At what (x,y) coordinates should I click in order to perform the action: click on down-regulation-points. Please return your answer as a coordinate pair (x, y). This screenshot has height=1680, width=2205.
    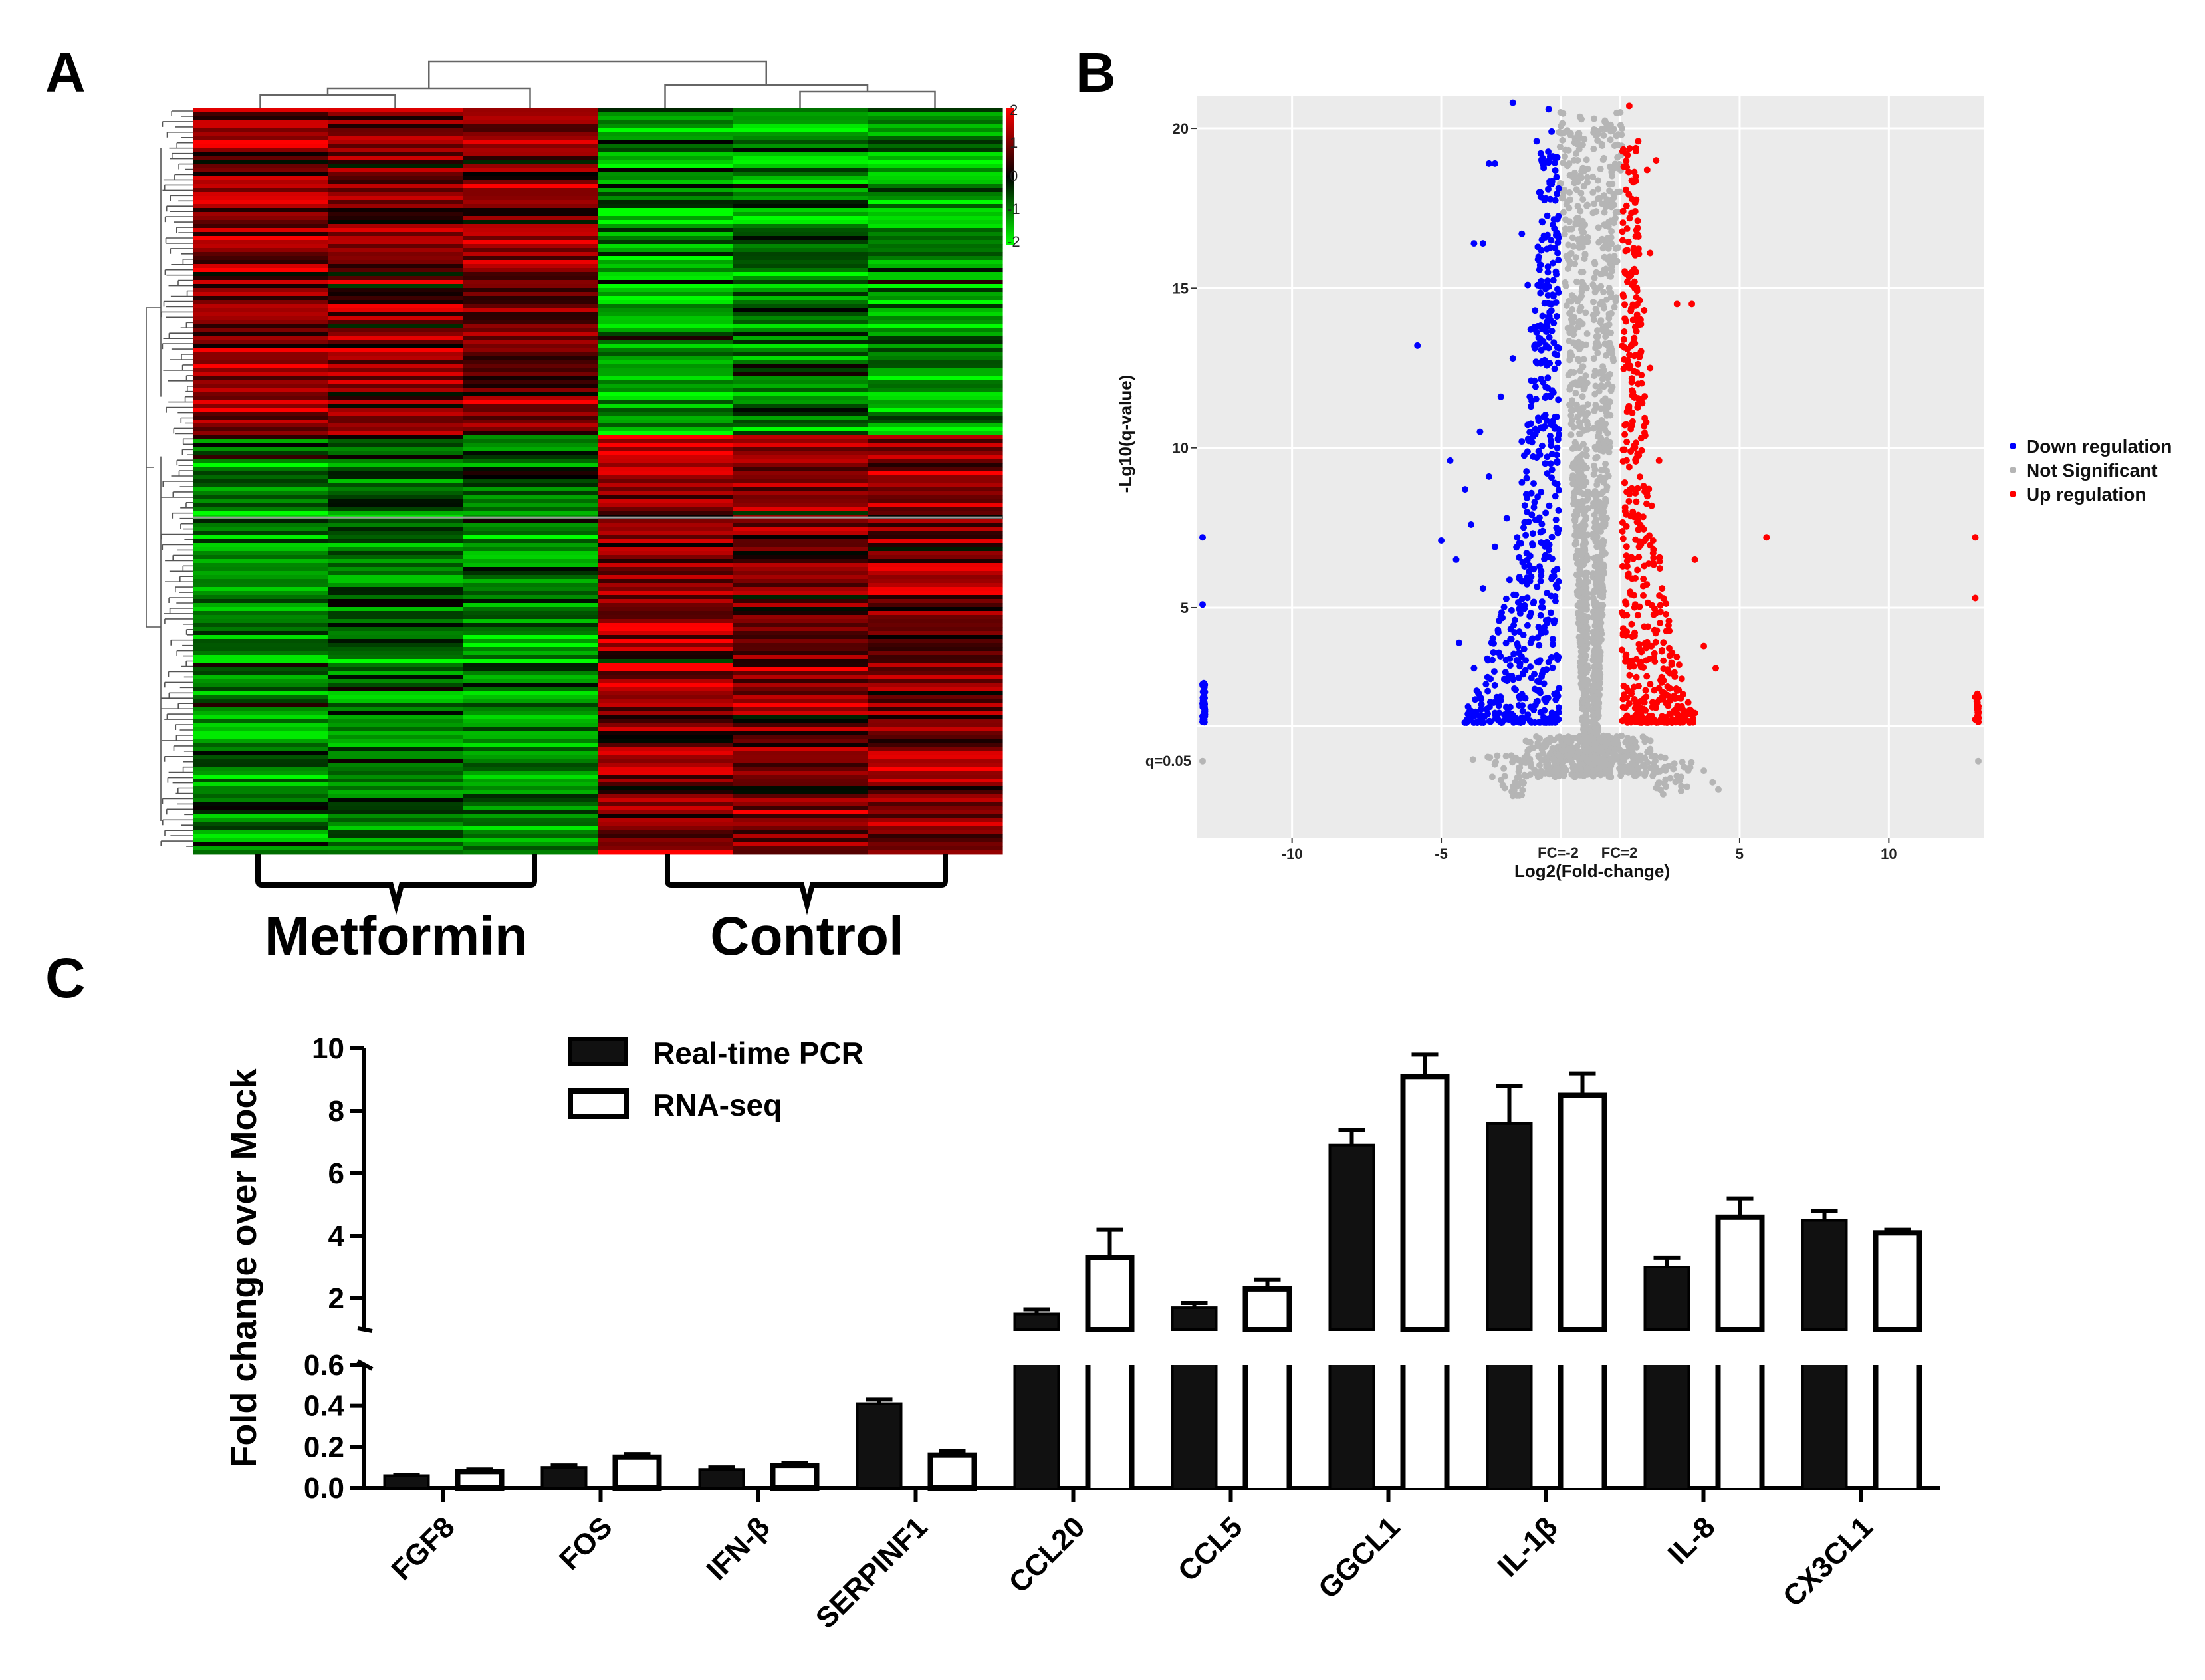
    Looking at the image, I should click on (1381, 412).